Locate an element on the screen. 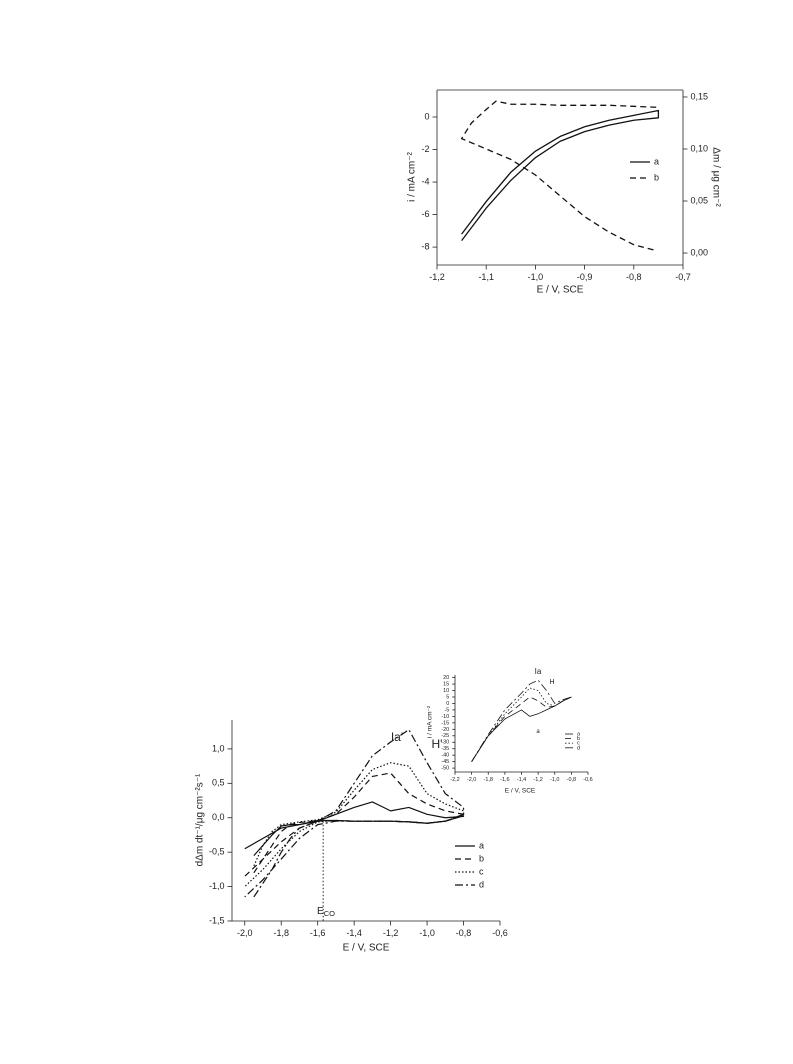 The image size is (793, 1064). y2-tick-label: 0,05 is located at coordinates (700, 200).